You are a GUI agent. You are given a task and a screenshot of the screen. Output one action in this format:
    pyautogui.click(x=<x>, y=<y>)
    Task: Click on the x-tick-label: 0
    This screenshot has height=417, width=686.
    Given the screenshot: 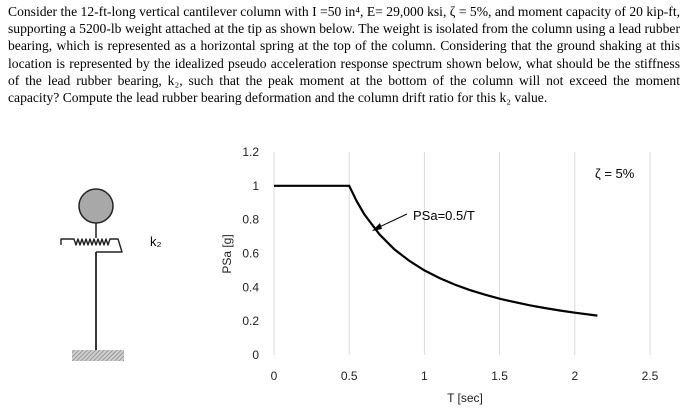 What is the action you would take?
    pyautogui.click(x=274, y=376)
    